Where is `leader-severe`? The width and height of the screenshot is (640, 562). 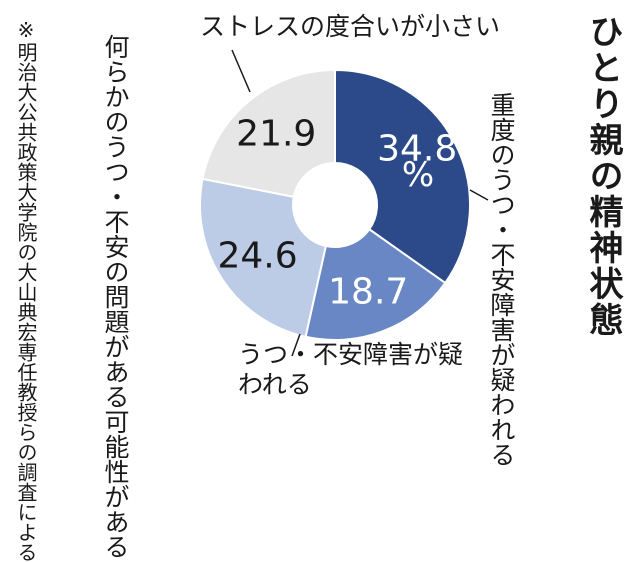 leader-severe is located at coordinates (479, 195).